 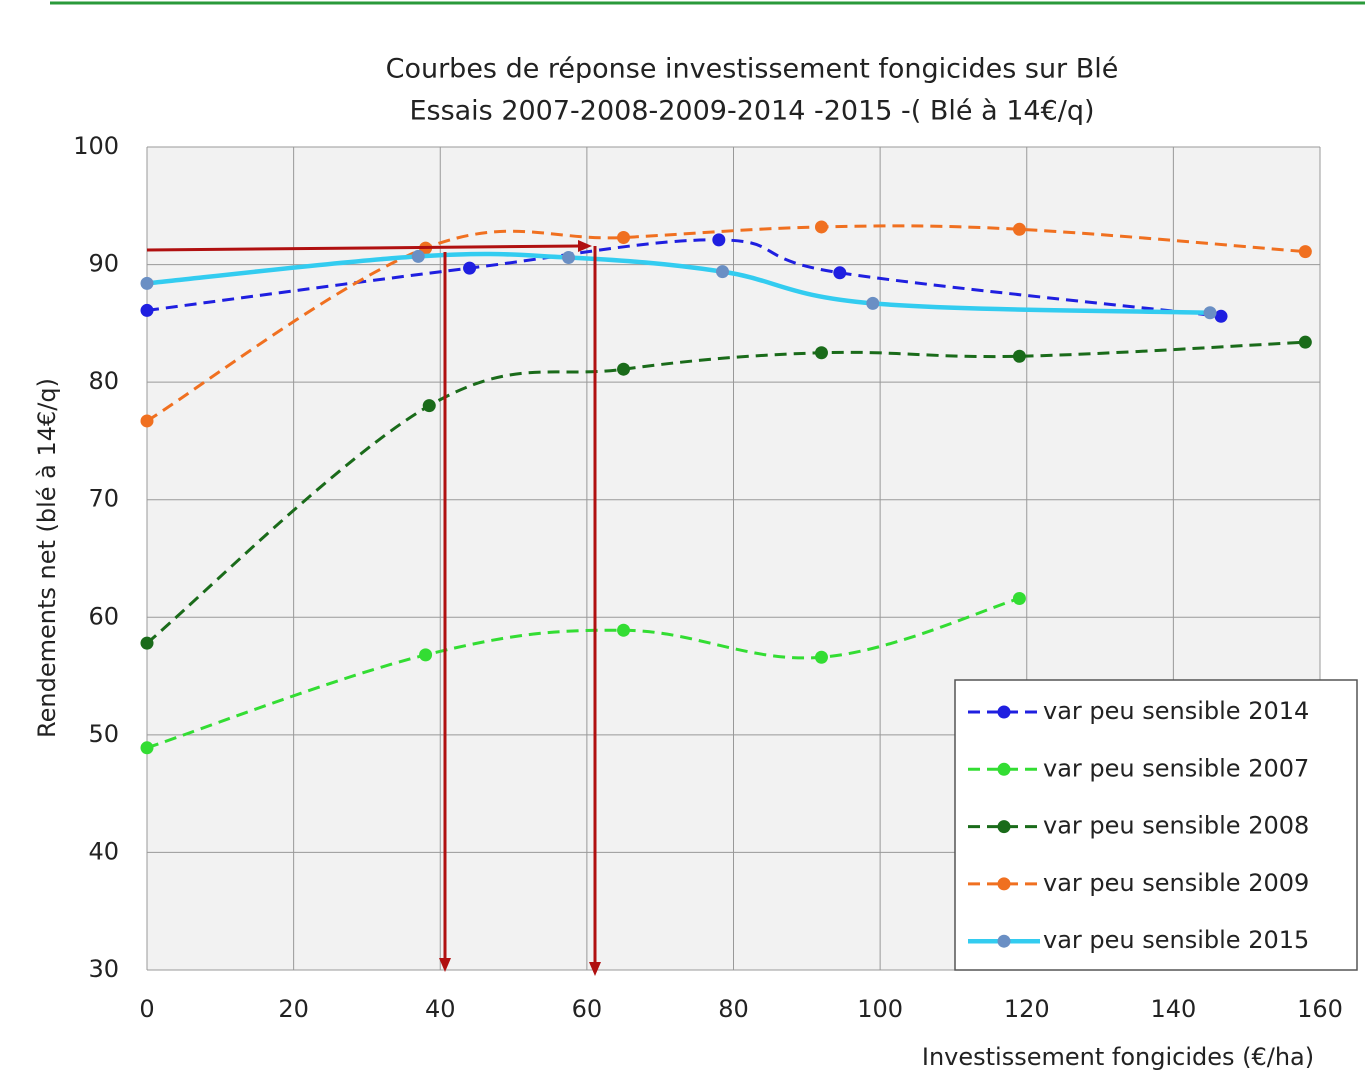 I want to click on x-tick-label: 80, so click(x=733, y=1009).